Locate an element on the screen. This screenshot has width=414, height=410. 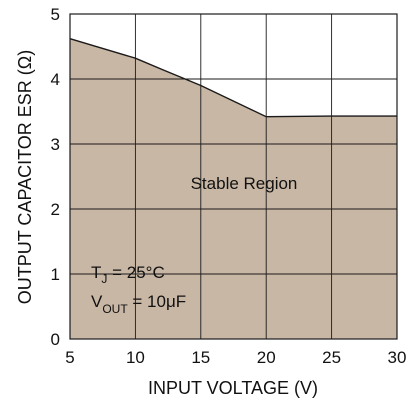
x-axis-label: INPUT VOLTAGE (V) is located at coordinates (233, 388).